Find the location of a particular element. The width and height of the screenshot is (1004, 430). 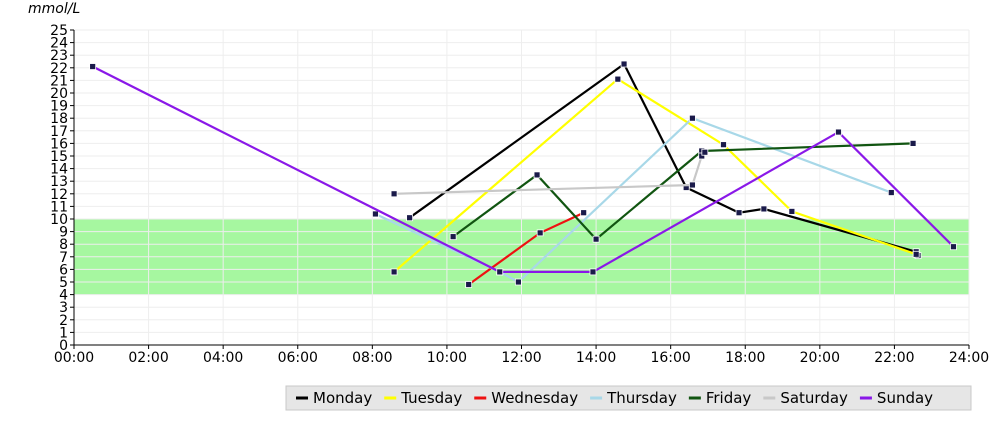

y-tick-label: 21 is located at coordinates (59, 81).